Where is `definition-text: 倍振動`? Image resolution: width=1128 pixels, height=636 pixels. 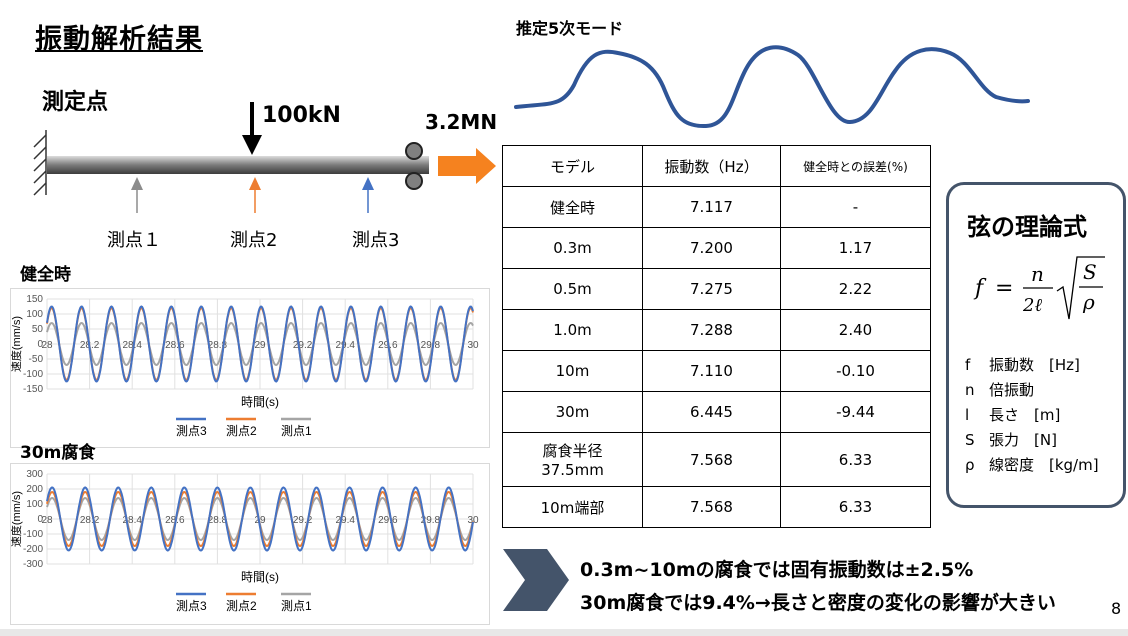
definition-text: 倍振動 is located at coordinates (1012, 390).